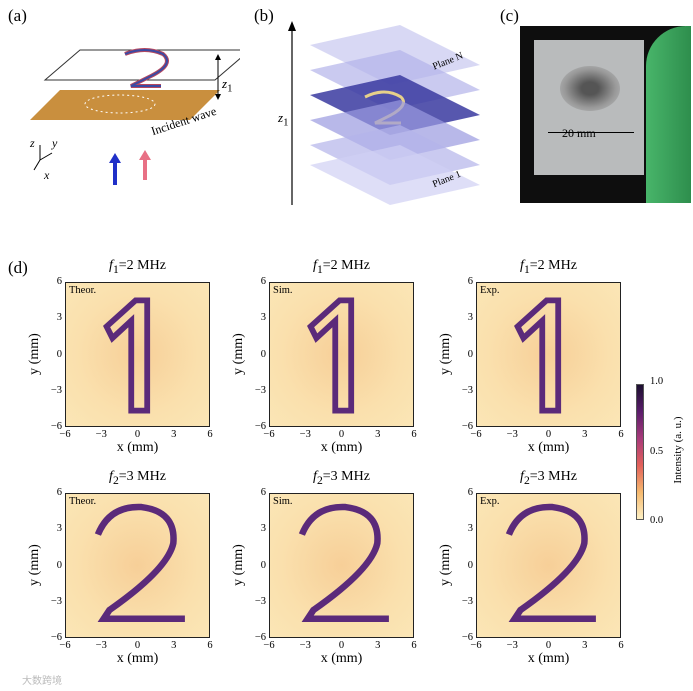 This screenshot has height=691, width=693. What do you see at coordinates (657, 381) in the screenshot?
I see `colorbar-max: 1.0` at bounding box center [657, 381].